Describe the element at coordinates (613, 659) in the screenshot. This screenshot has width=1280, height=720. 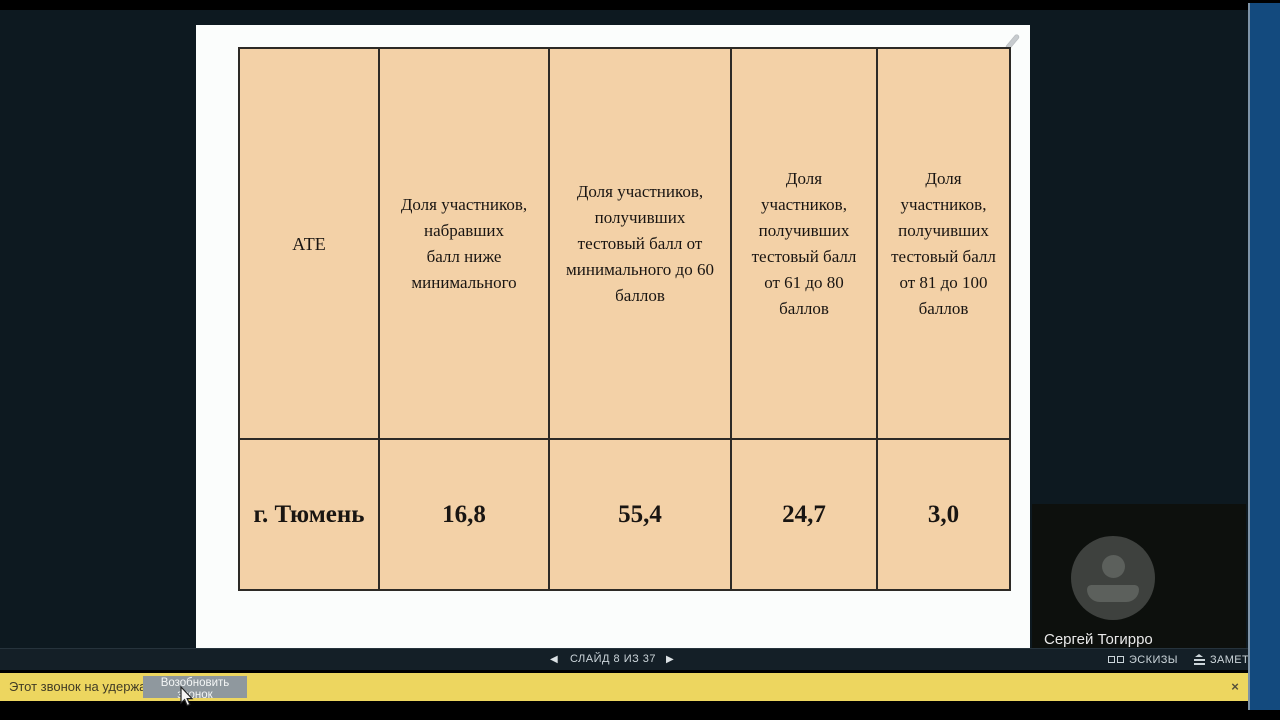
I see `slide-counter: СЛАЙД 8 ИЗ 37` at that location.